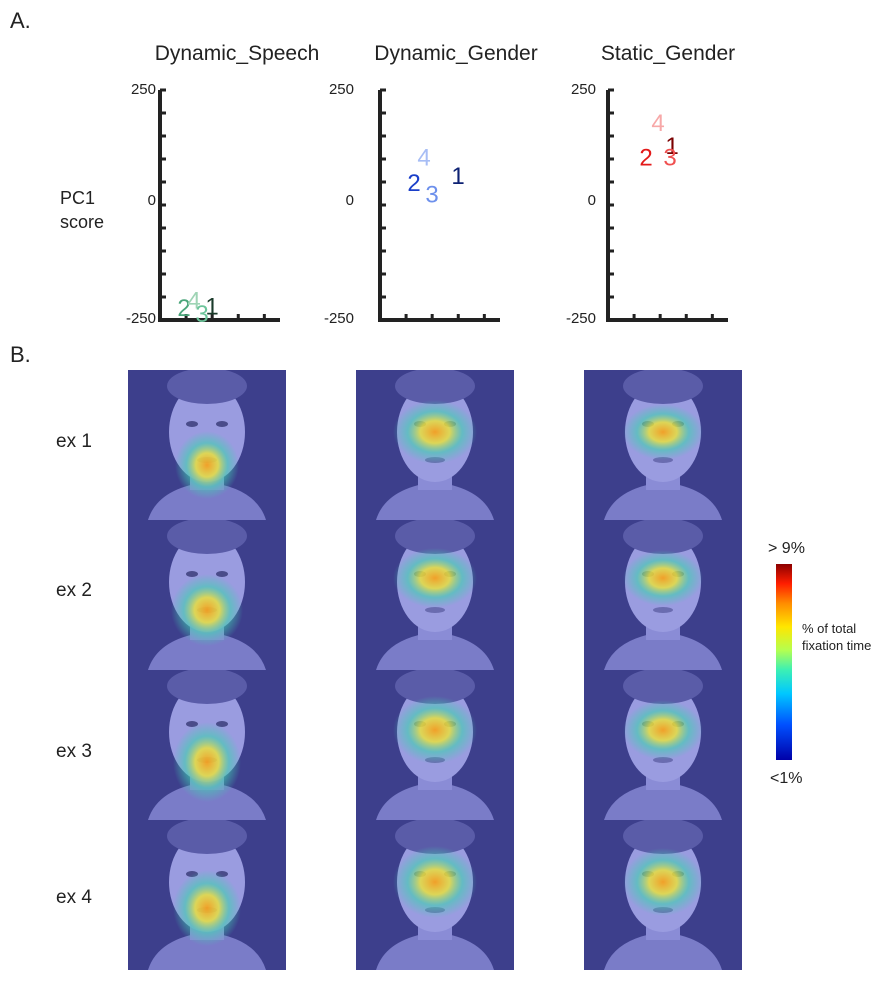 Image resolution: width=896 pixels, height=985 pixels. Describe the element at coordinates (786, 549) in the screenshot. I see `colorbar-max-label: > 9%` at that location.